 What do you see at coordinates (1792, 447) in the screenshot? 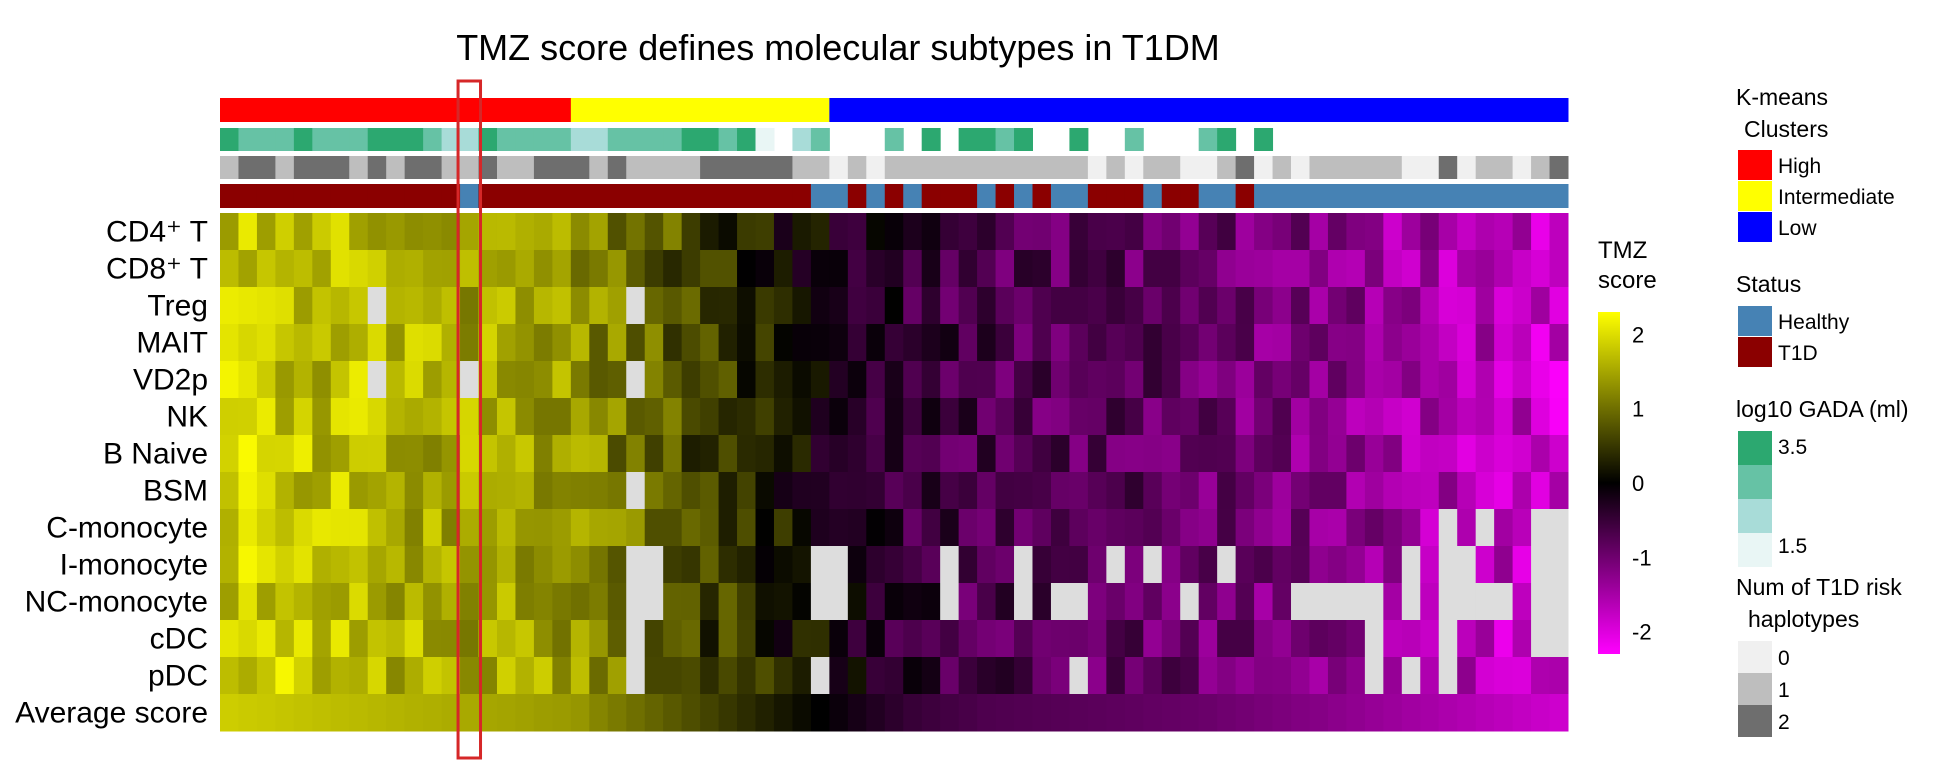
I see `legend-gada-tick: 3.5` at bounding box center [1792, 447].